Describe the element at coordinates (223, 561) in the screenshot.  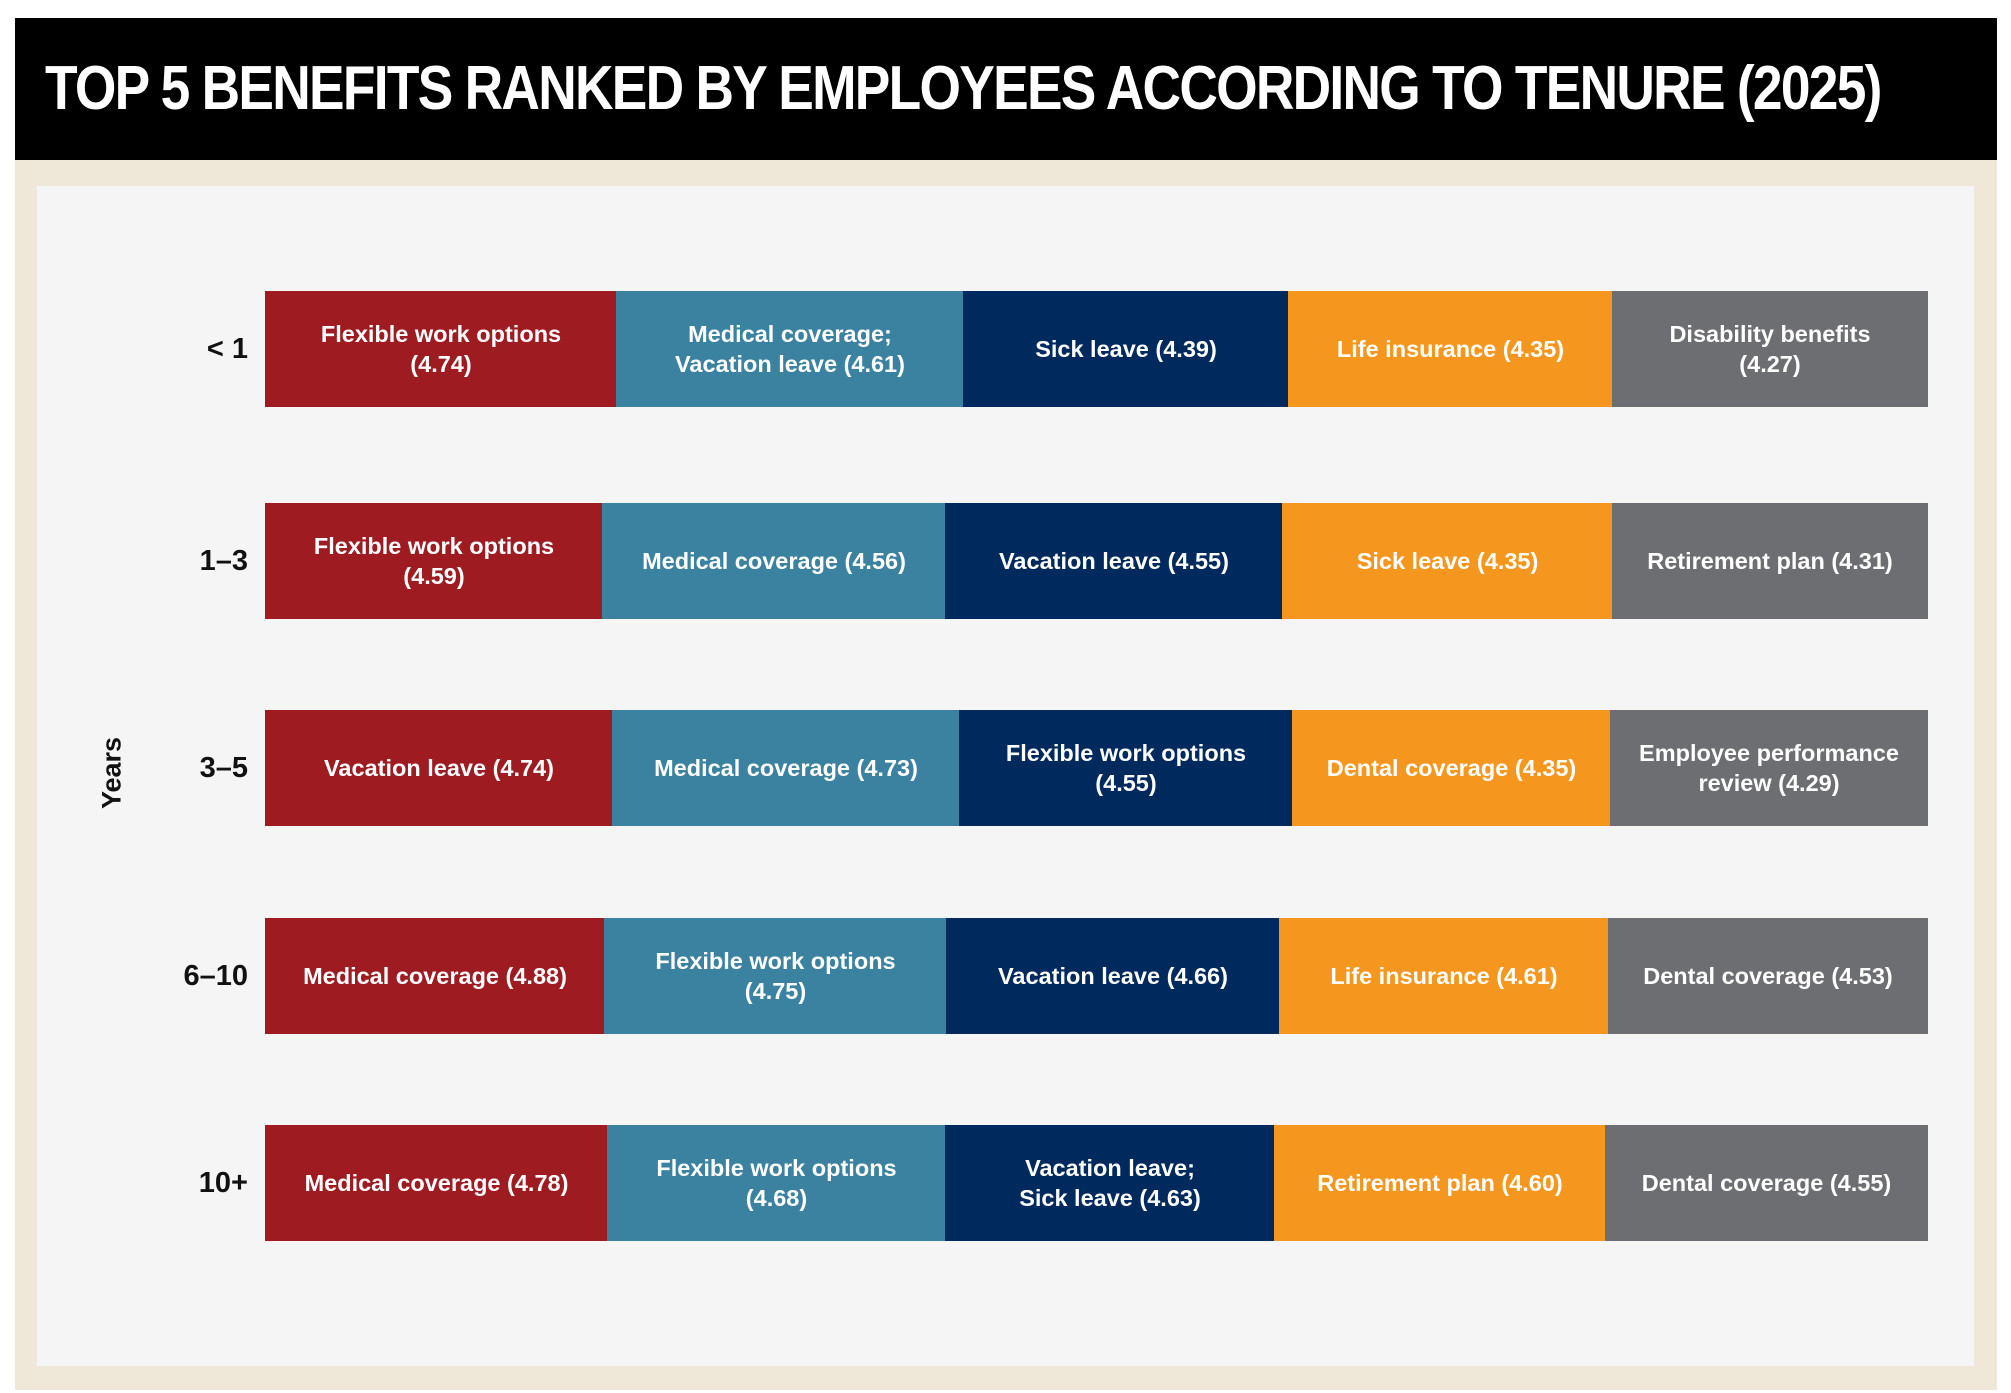
I see `row-label-tenure: 1–3` at that location.